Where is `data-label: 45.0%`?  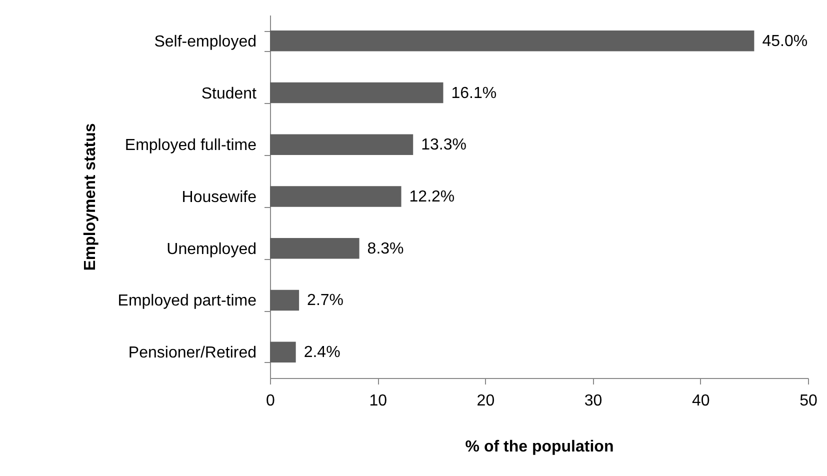 data-label: 45.0% is located at coordinates (785, 41).